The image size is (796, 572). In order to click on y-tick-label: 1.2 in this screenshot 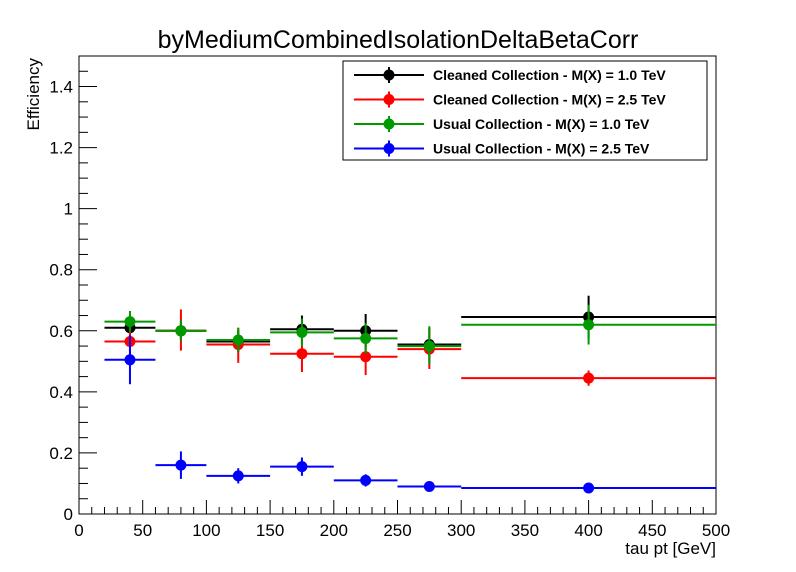, I will do `click(61, 148)`.